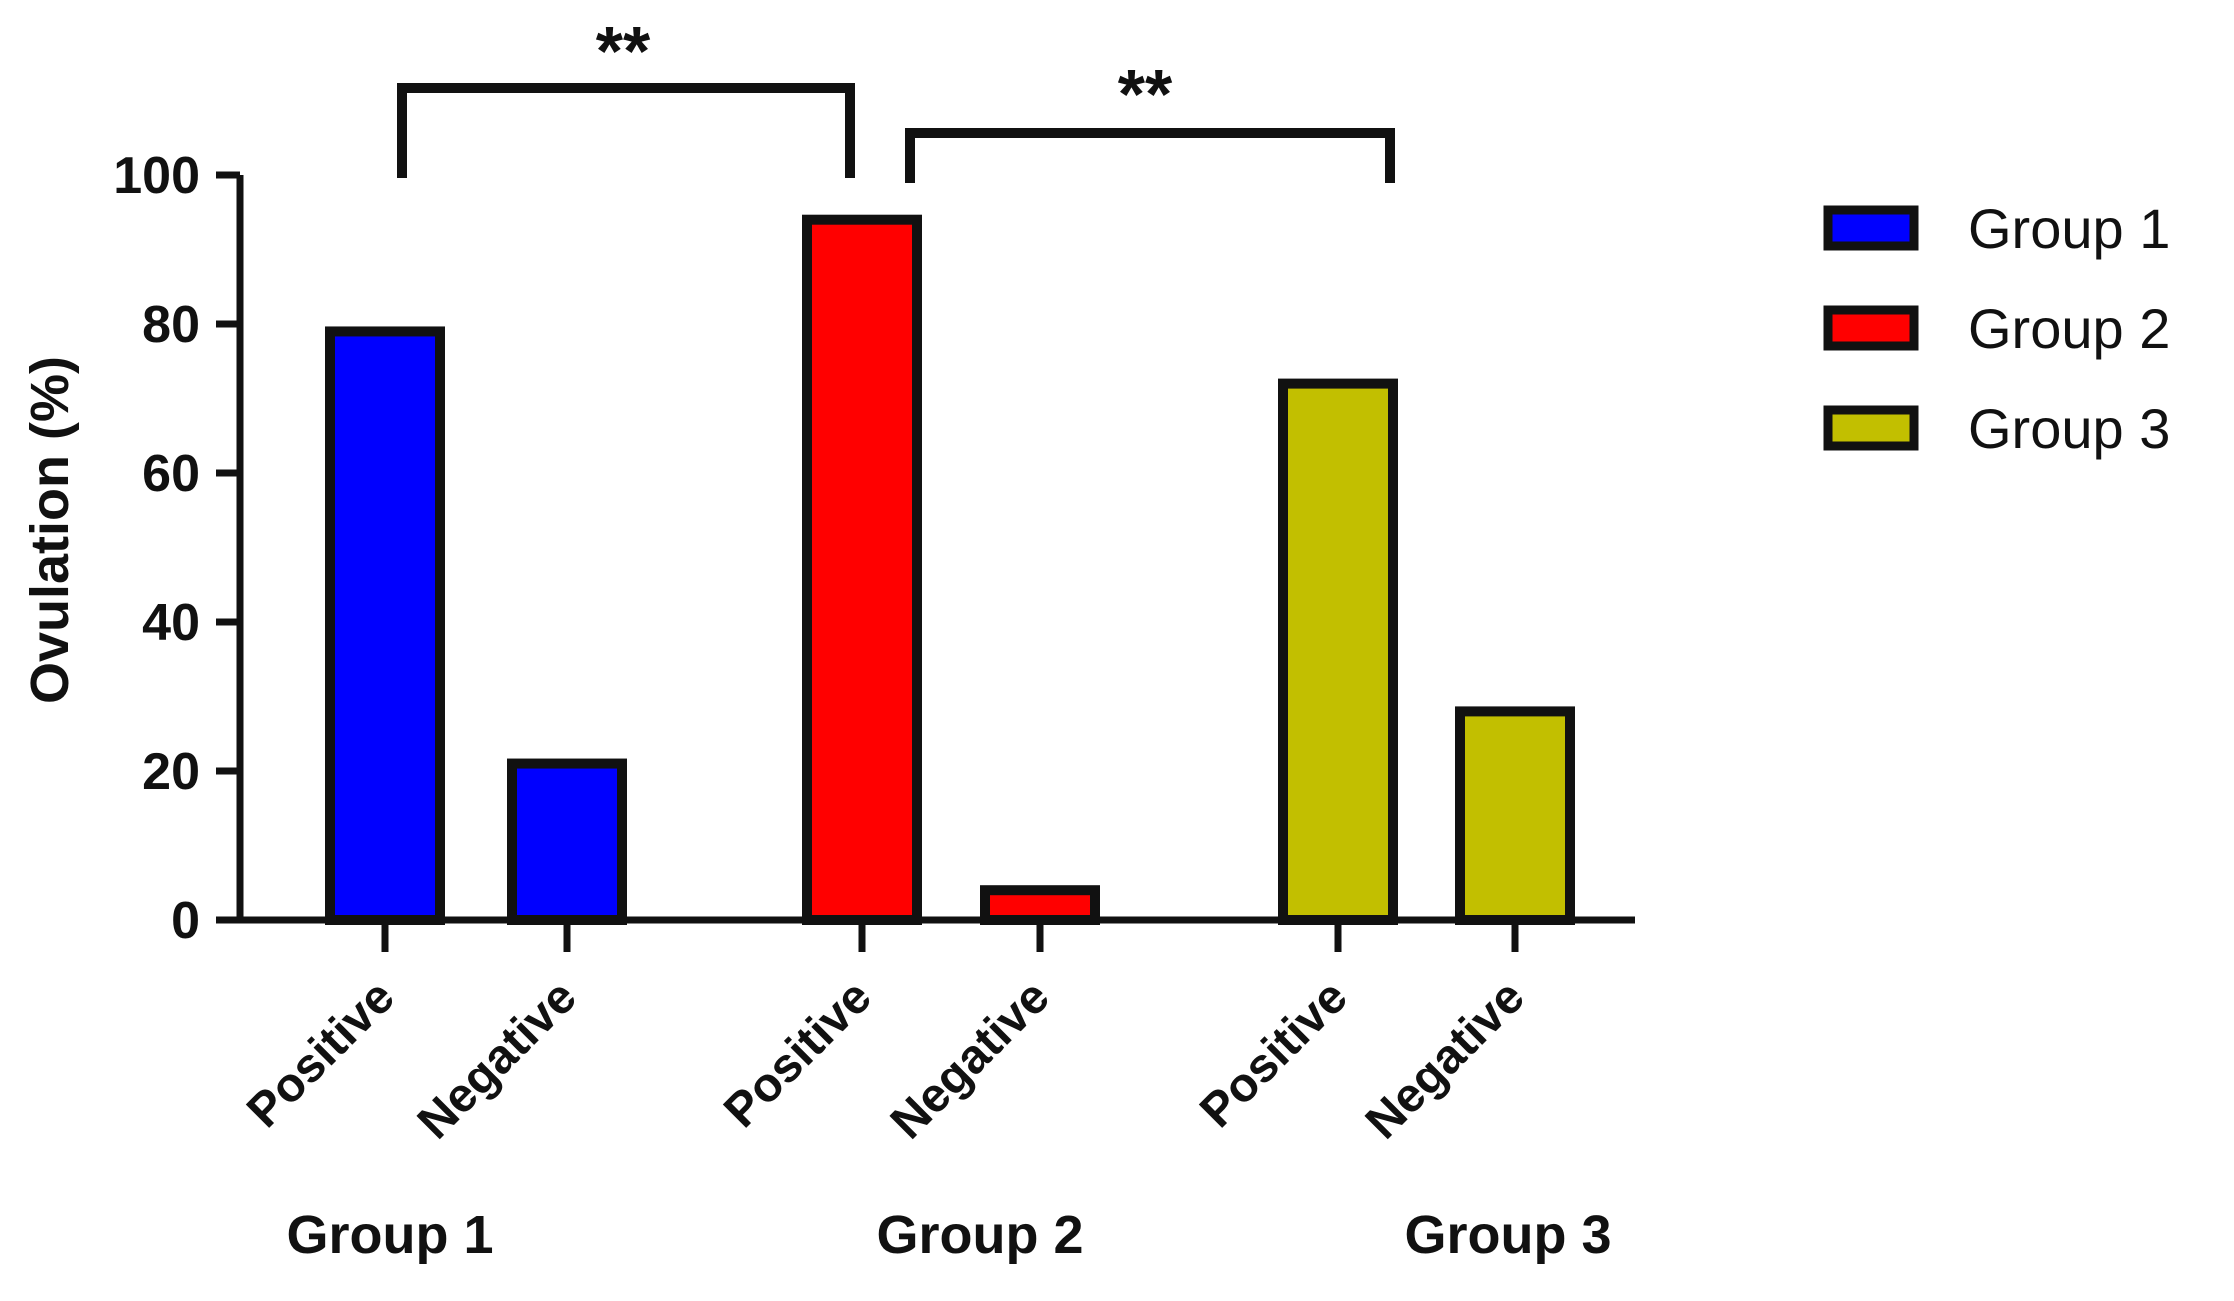 The image size is (2234, 1301). What do you see at coordinates (171, 623) in the screenshot?
I see `y-tick-label: 40` at bounding box center [171, 623].